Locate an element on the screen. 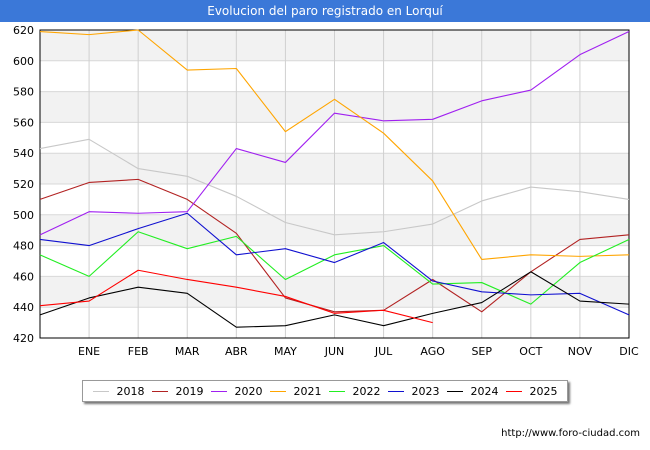 This screenshot has height=450, width=650. legend-item-2022: 2022 is located at coordinates (354, 391).